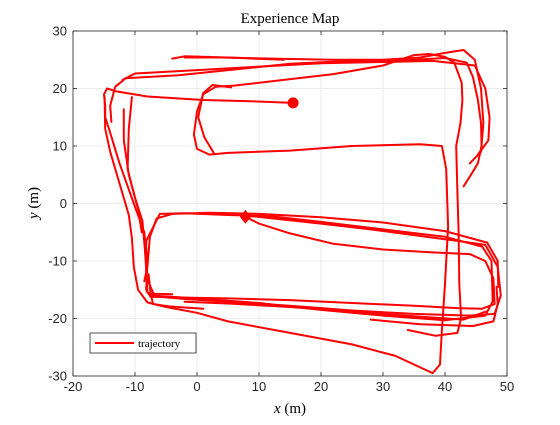 Image resolution: width=560 pixels, height=425 pixels. What do you see at coordinates (159, 344) in the screenshot?
I see `legend-label-trajectory: trajectory` at bounding box center [159, 344].